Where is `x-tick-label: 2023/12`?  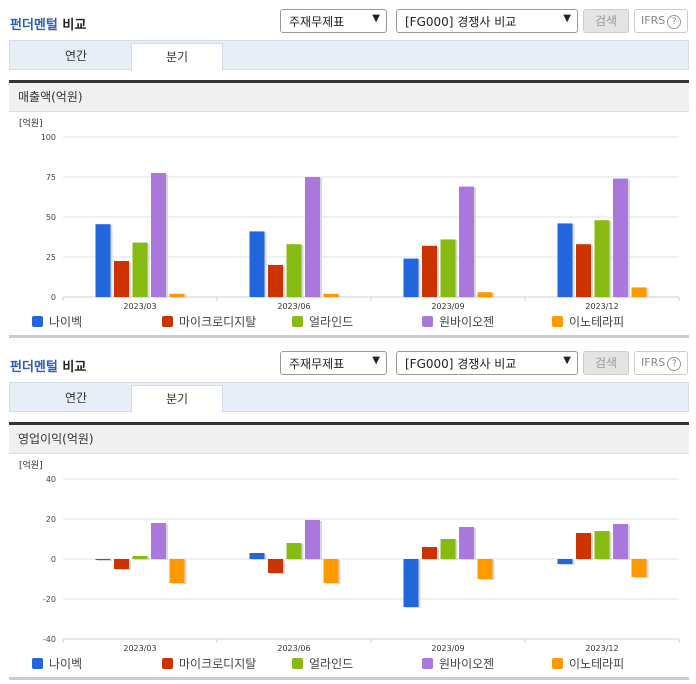
x-tick-label: 2023/12 is located at coordinates (601, 306).